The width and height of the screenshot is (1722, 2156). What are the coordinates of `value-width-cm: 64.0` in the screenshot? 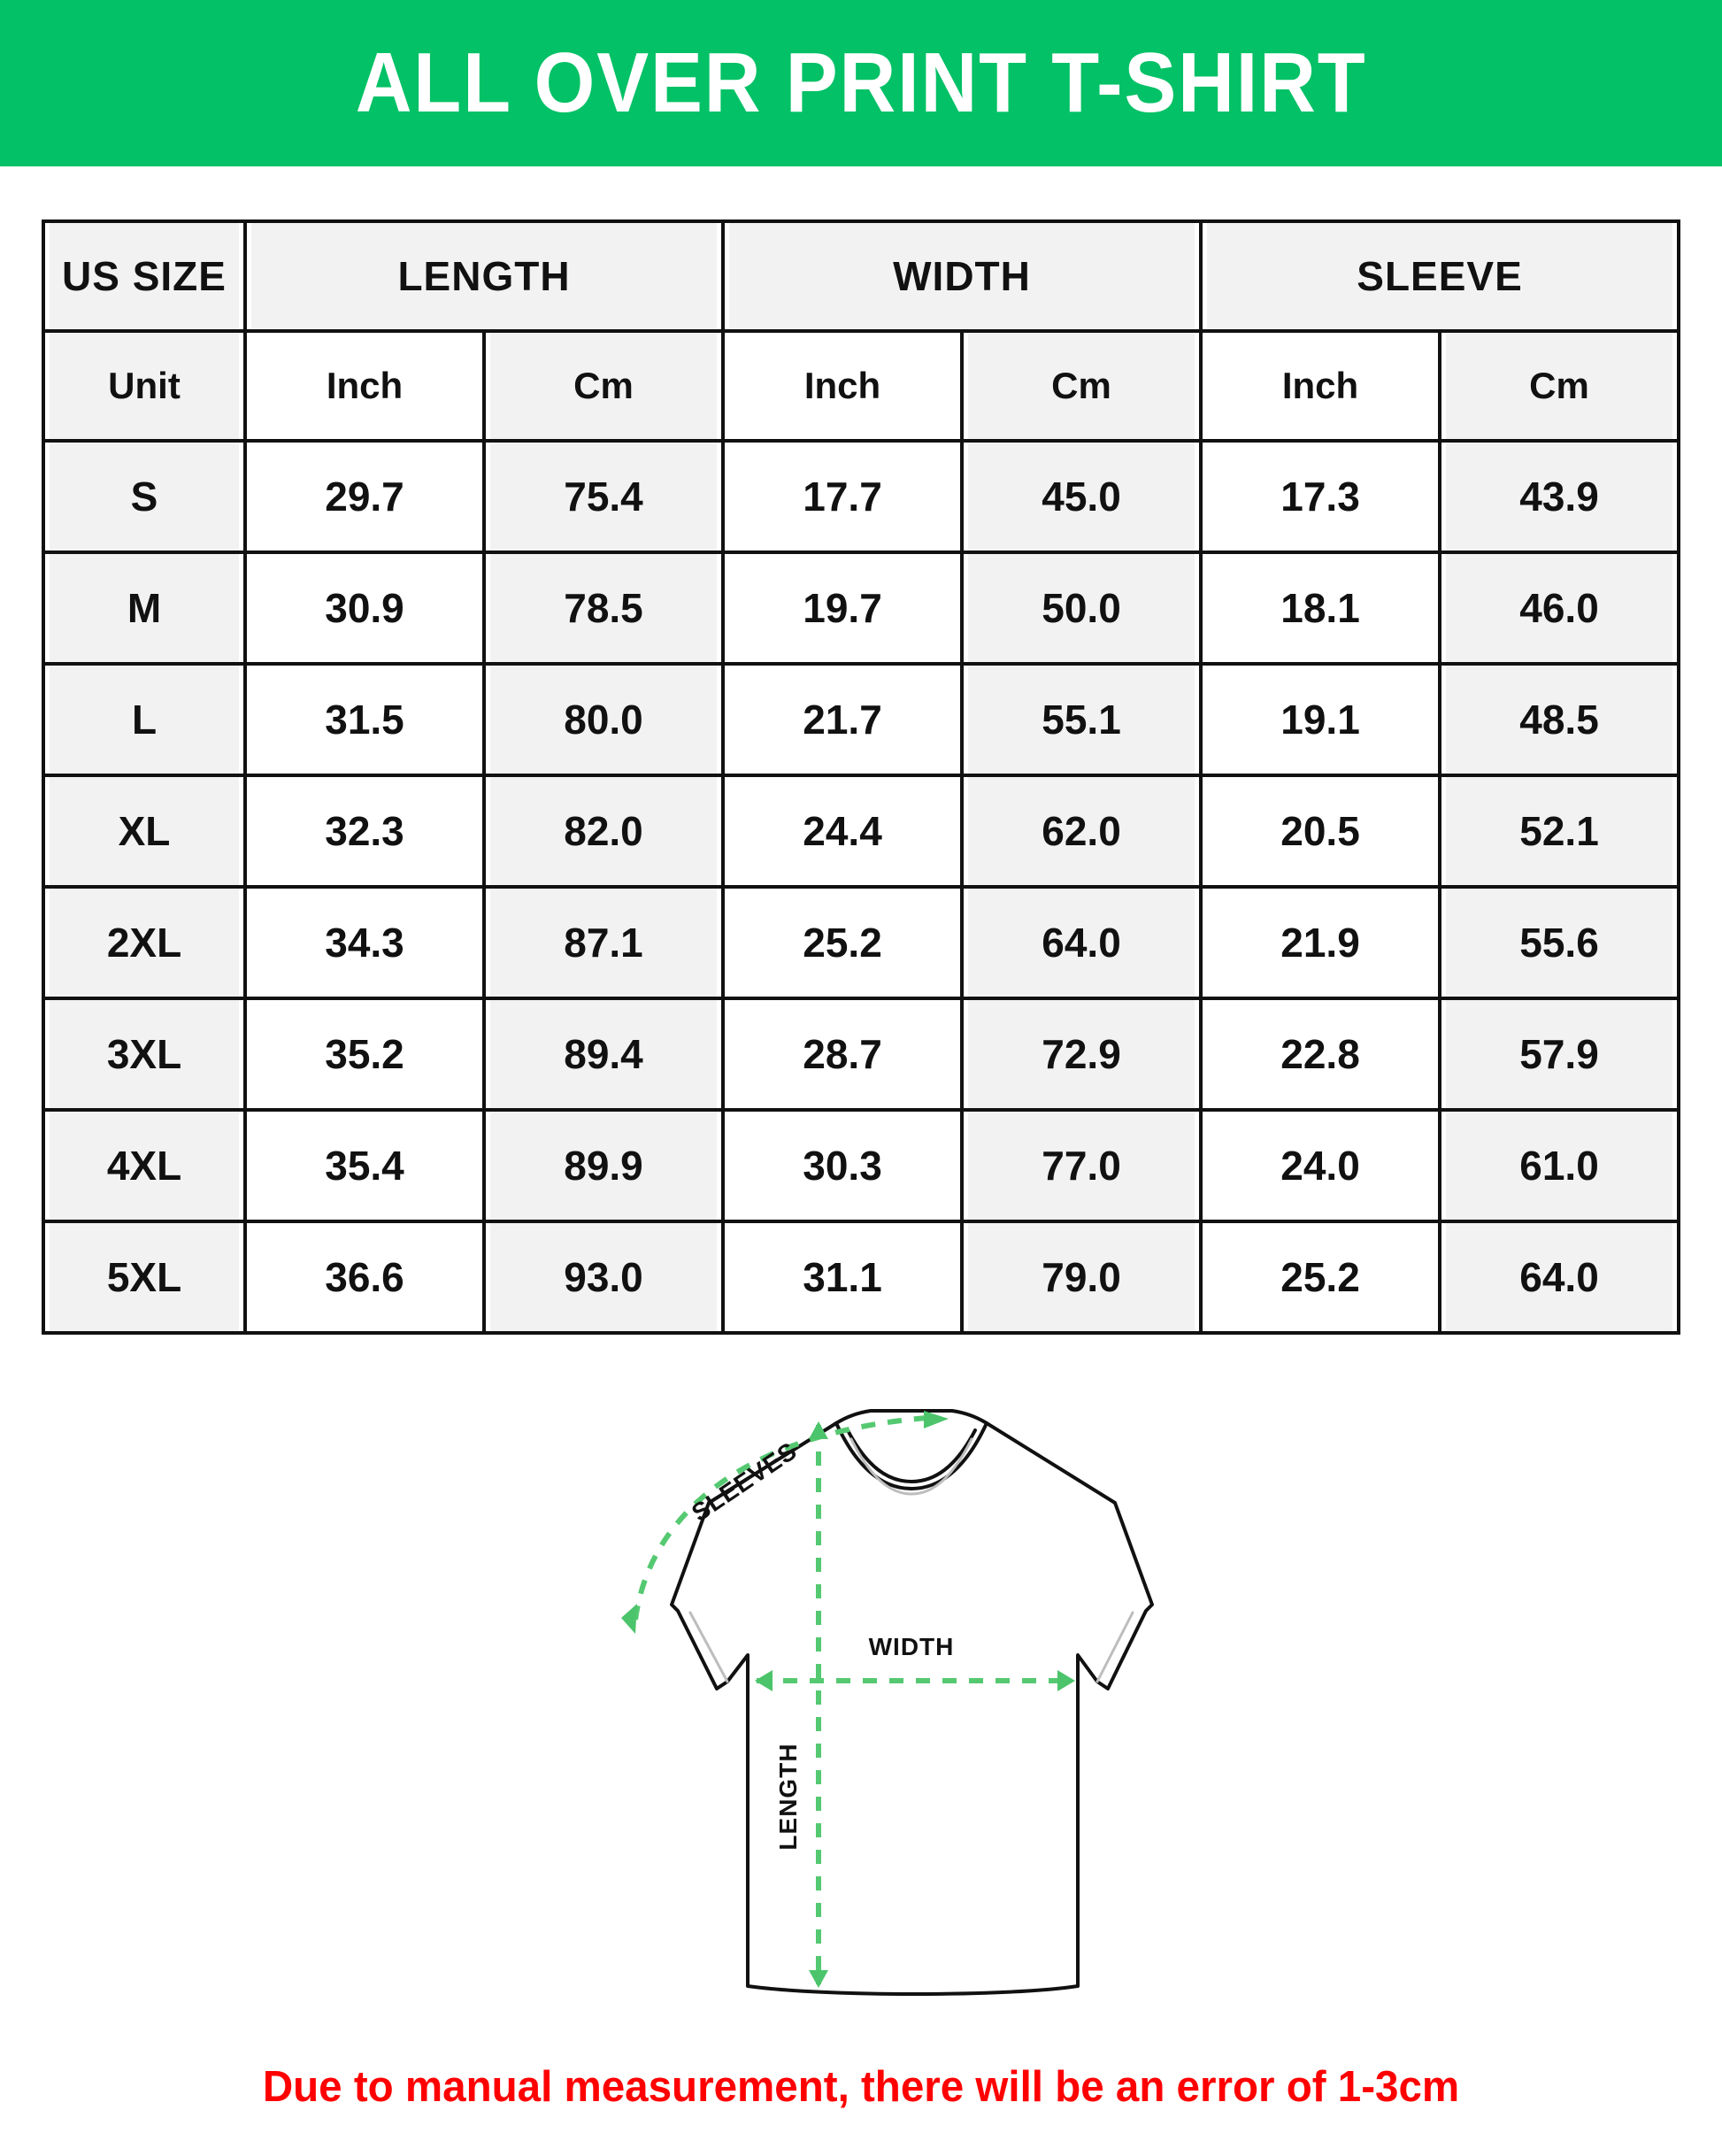 It's located at (1082, 943).